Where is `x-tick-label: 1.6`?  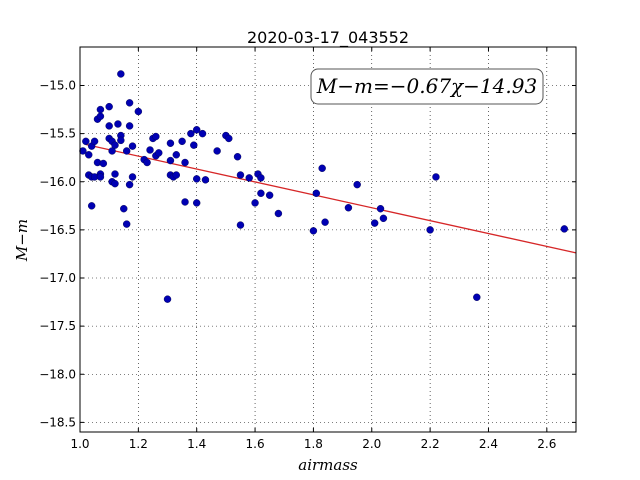
x-tick-label: 1.6 is located at coordinates (255, 444).